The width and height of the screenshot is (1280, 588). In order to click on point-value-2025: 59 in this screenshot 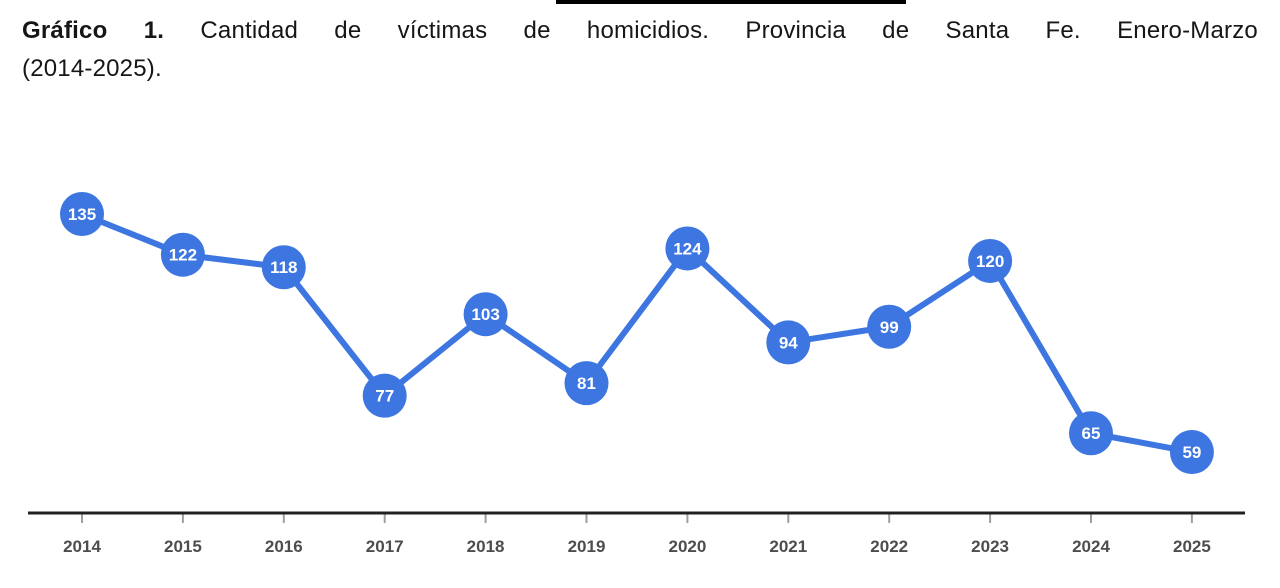, I will do `click(1191, 452)`.